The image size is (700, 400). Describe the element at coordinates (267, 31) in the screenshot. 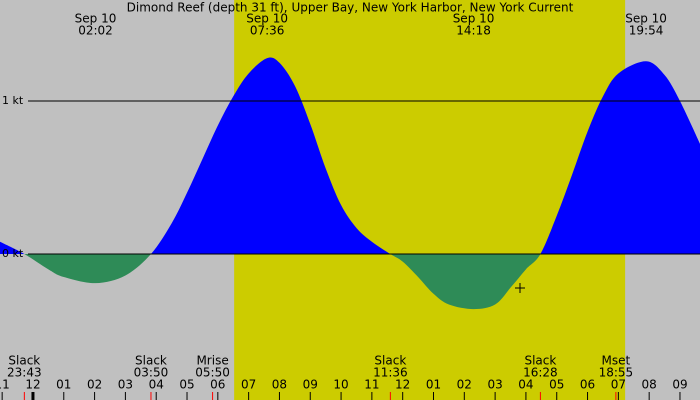

I see `extremum-time: 07:36` at that location.